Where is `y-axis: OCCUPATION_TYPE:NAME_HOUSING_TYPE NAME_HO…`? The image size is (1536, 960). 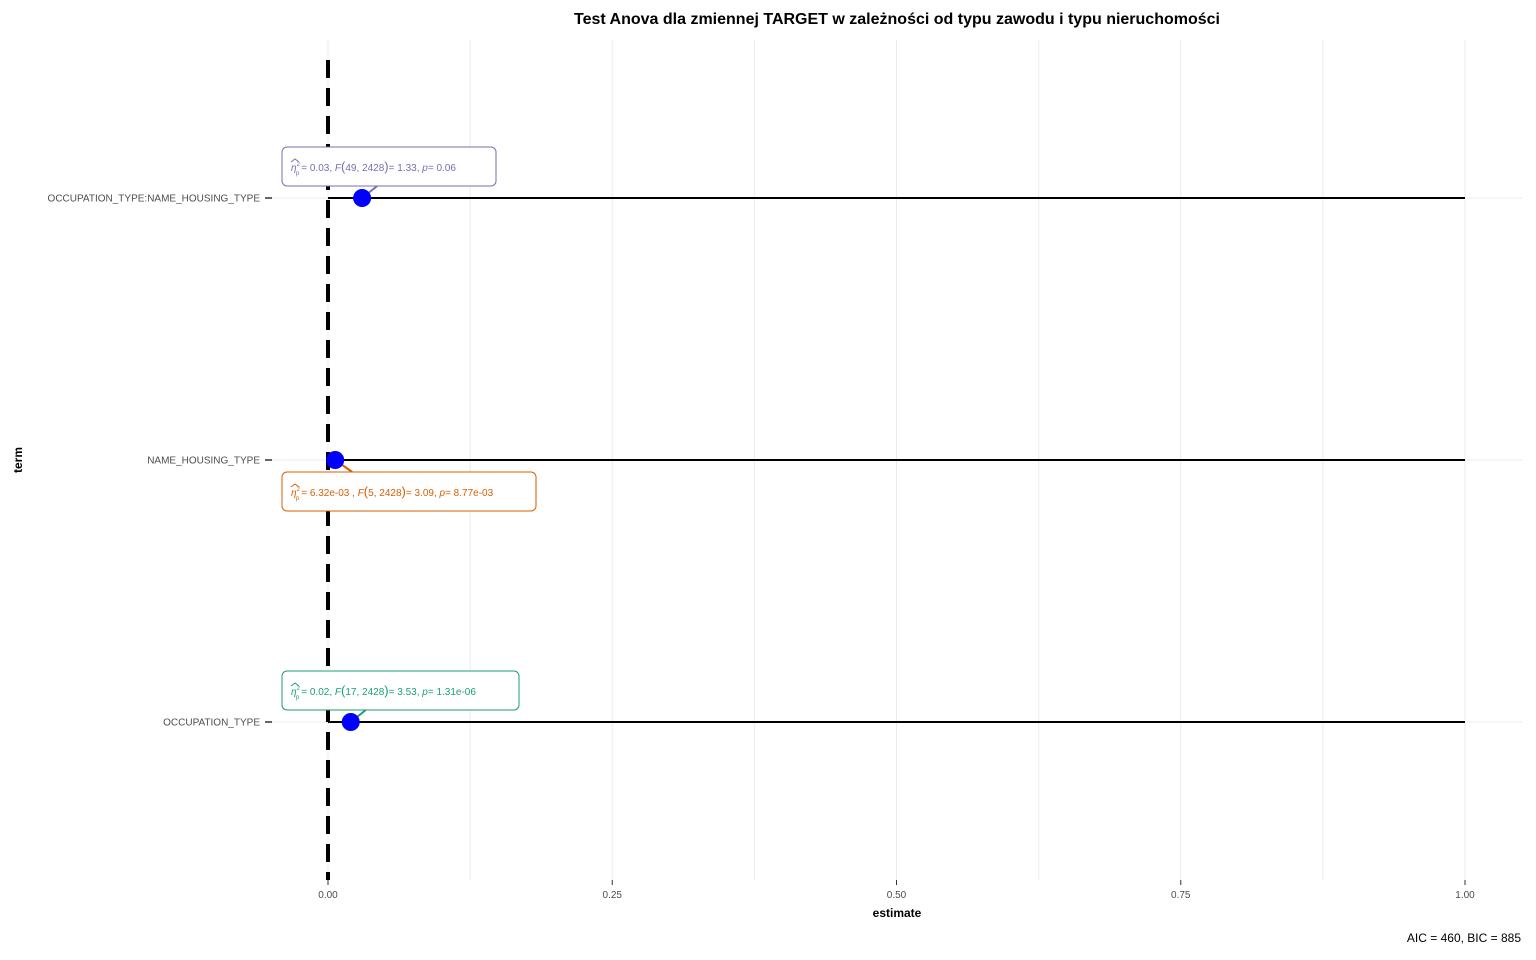
y-axis: OCCUPATION_TYPE:NAME_HOUSING_TYPE NAME_HO… is located at coordinates (160, 461).